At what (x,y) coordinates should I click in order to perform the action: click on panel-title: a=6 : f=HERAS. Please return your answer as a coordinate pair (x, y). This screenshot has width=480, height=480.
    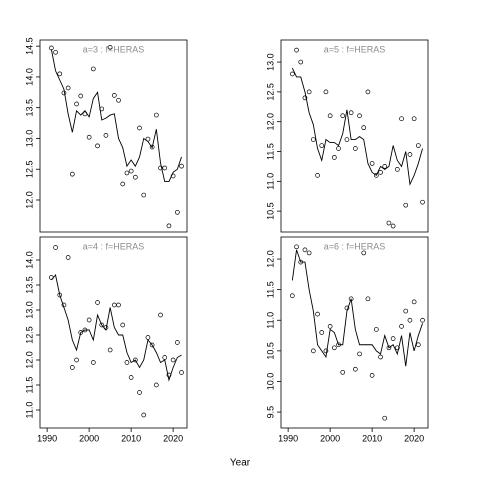
    Looking at the image, I should click on (355, 246).